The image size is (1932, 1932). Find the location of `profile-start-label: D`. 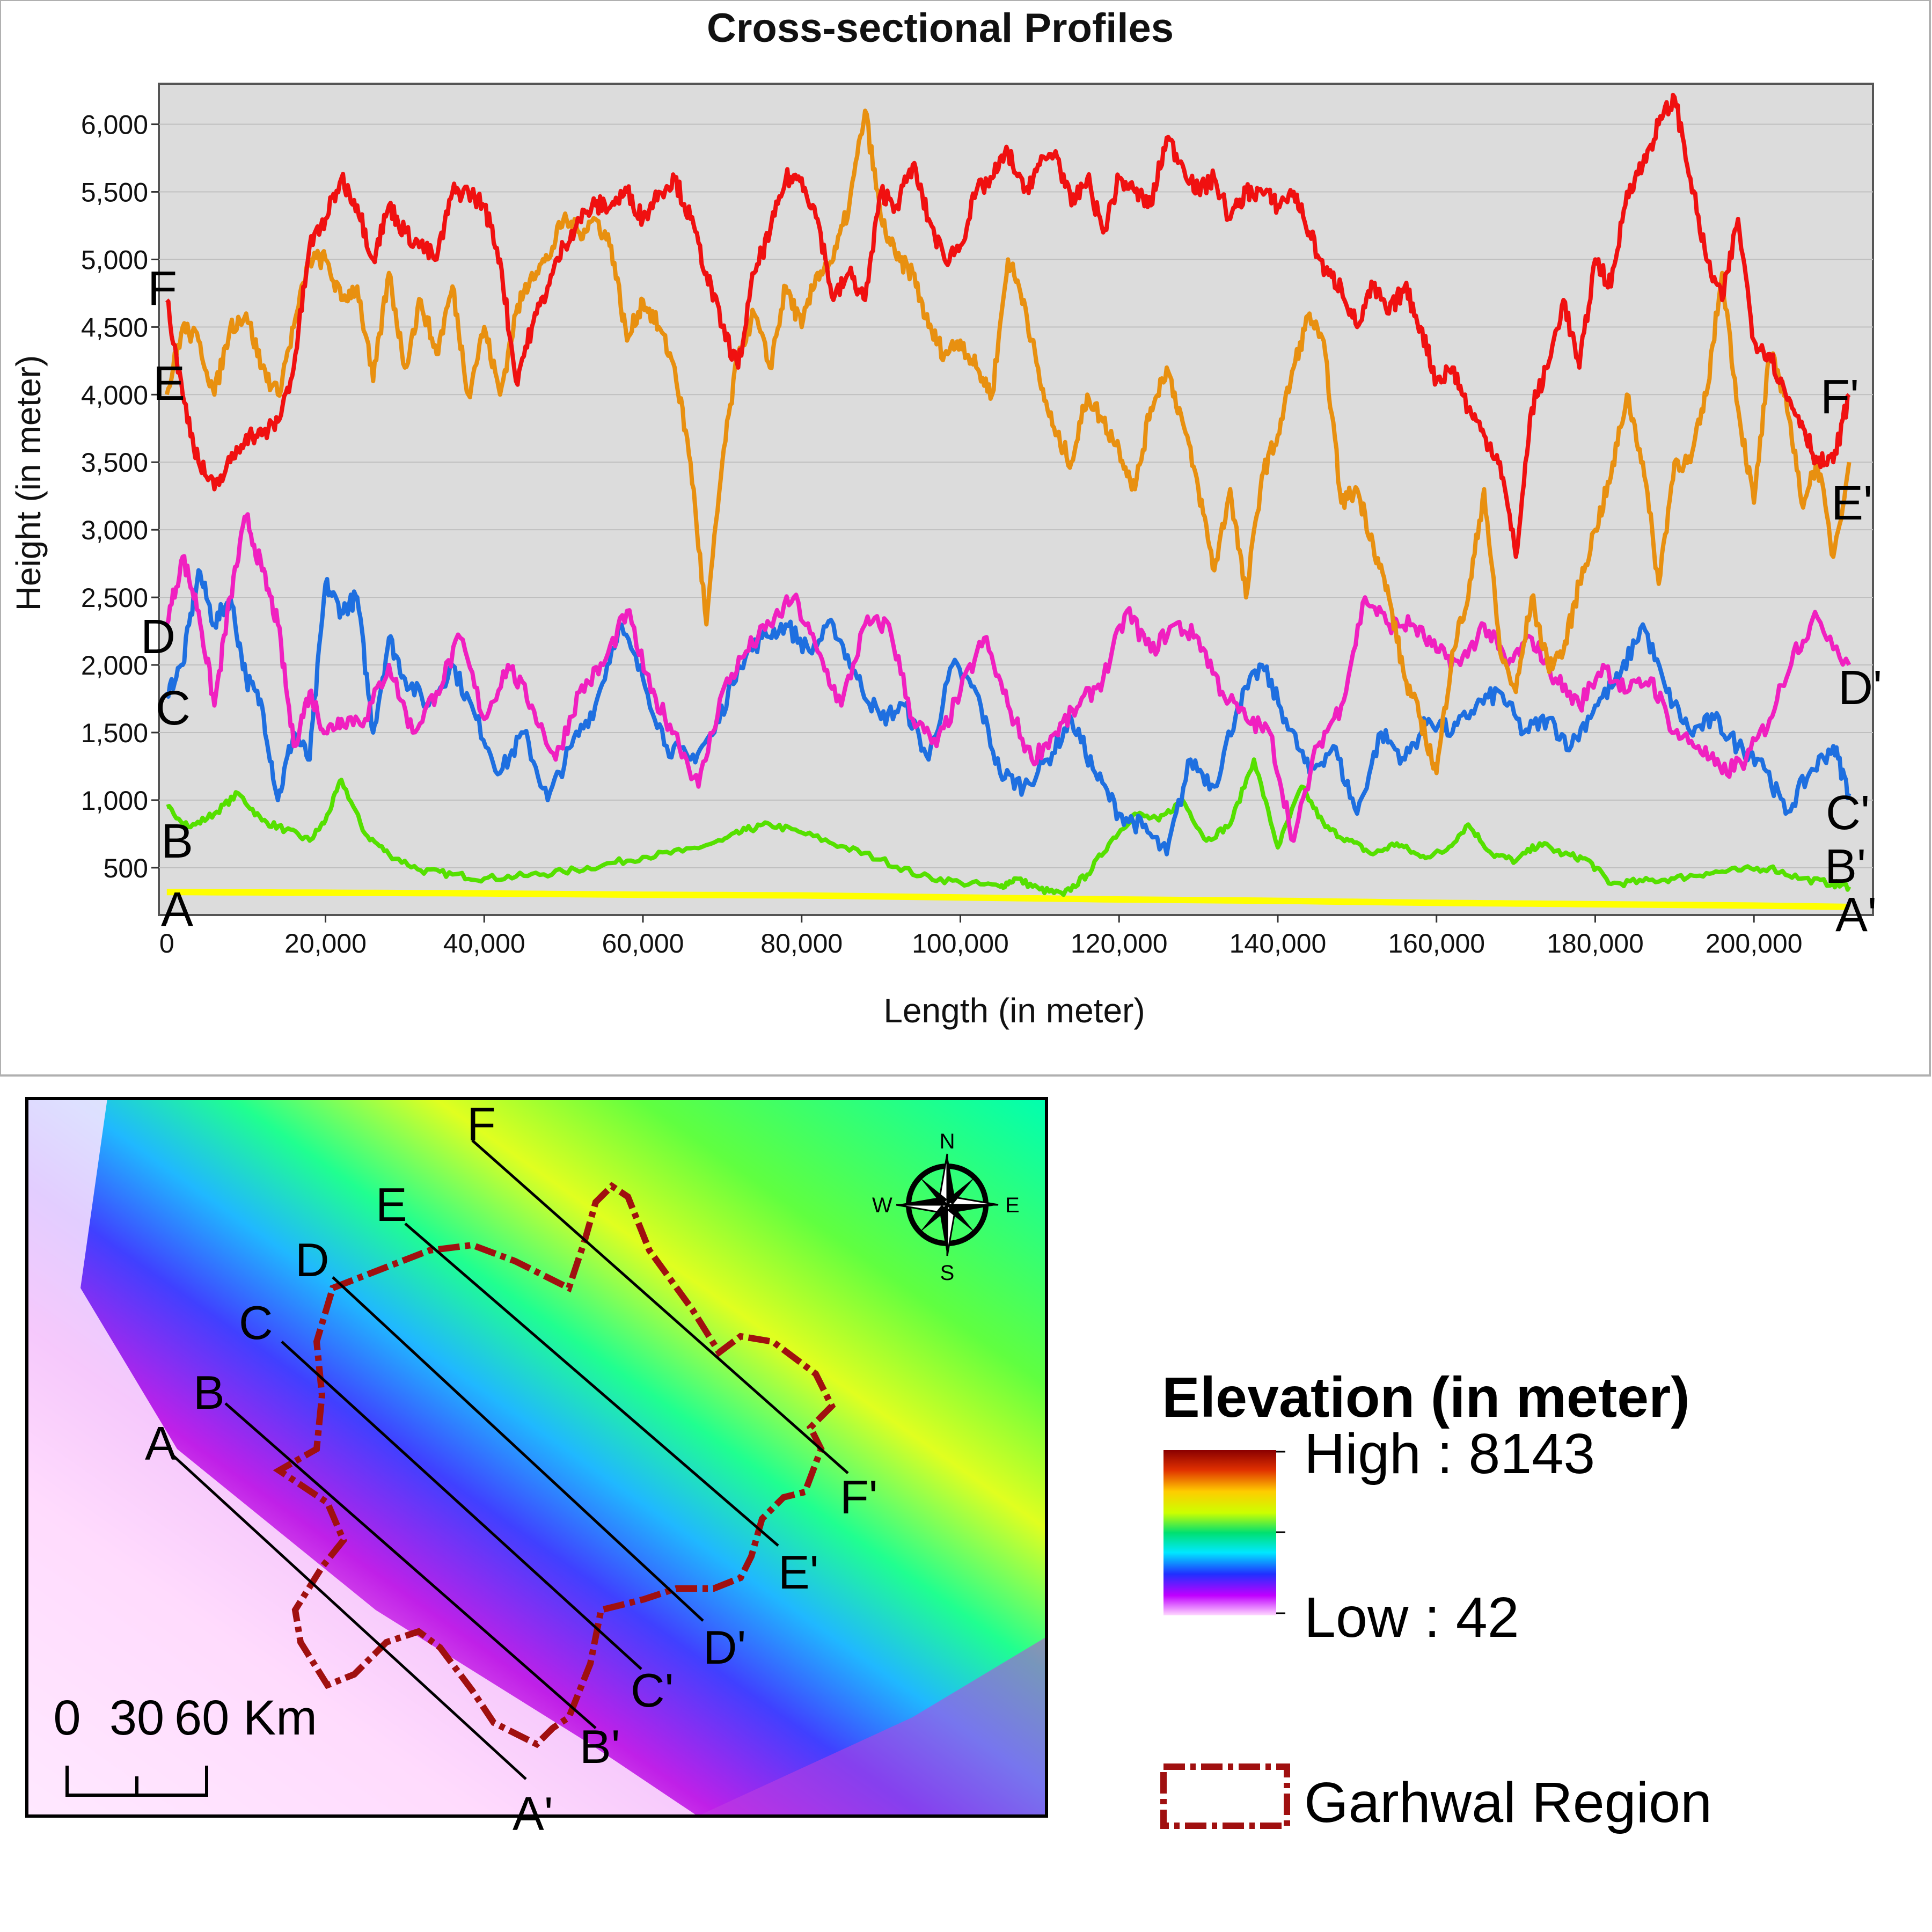

profile-start-label: D is located at coordinates (312, 1259).